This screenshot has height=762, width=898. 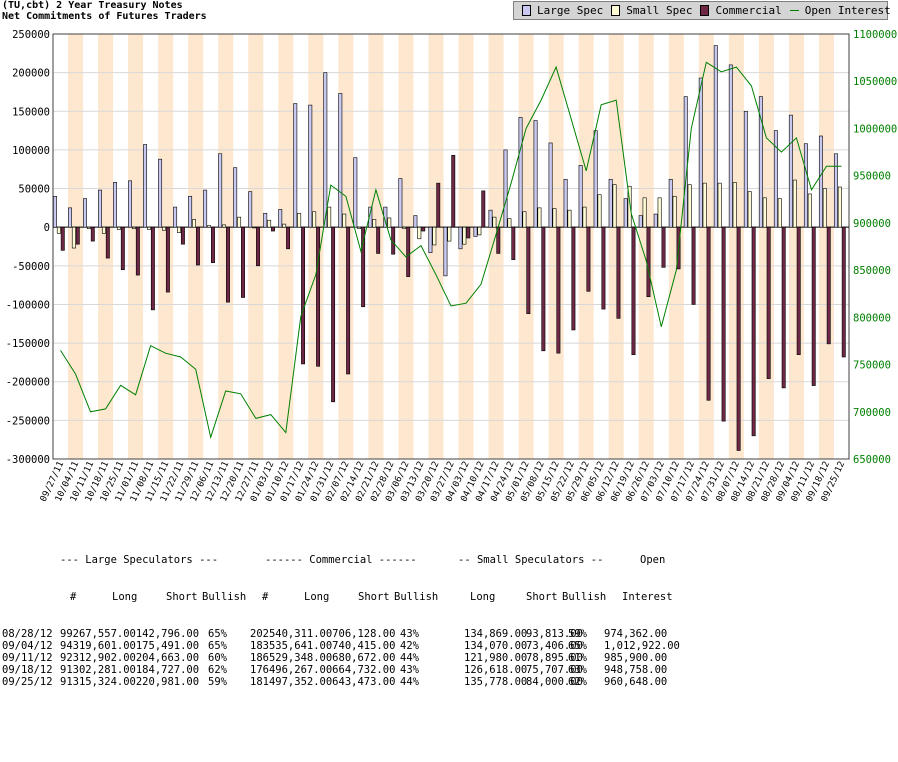 I want to click on col-comm-bullish: Bullish, so click(x=416, y=597).